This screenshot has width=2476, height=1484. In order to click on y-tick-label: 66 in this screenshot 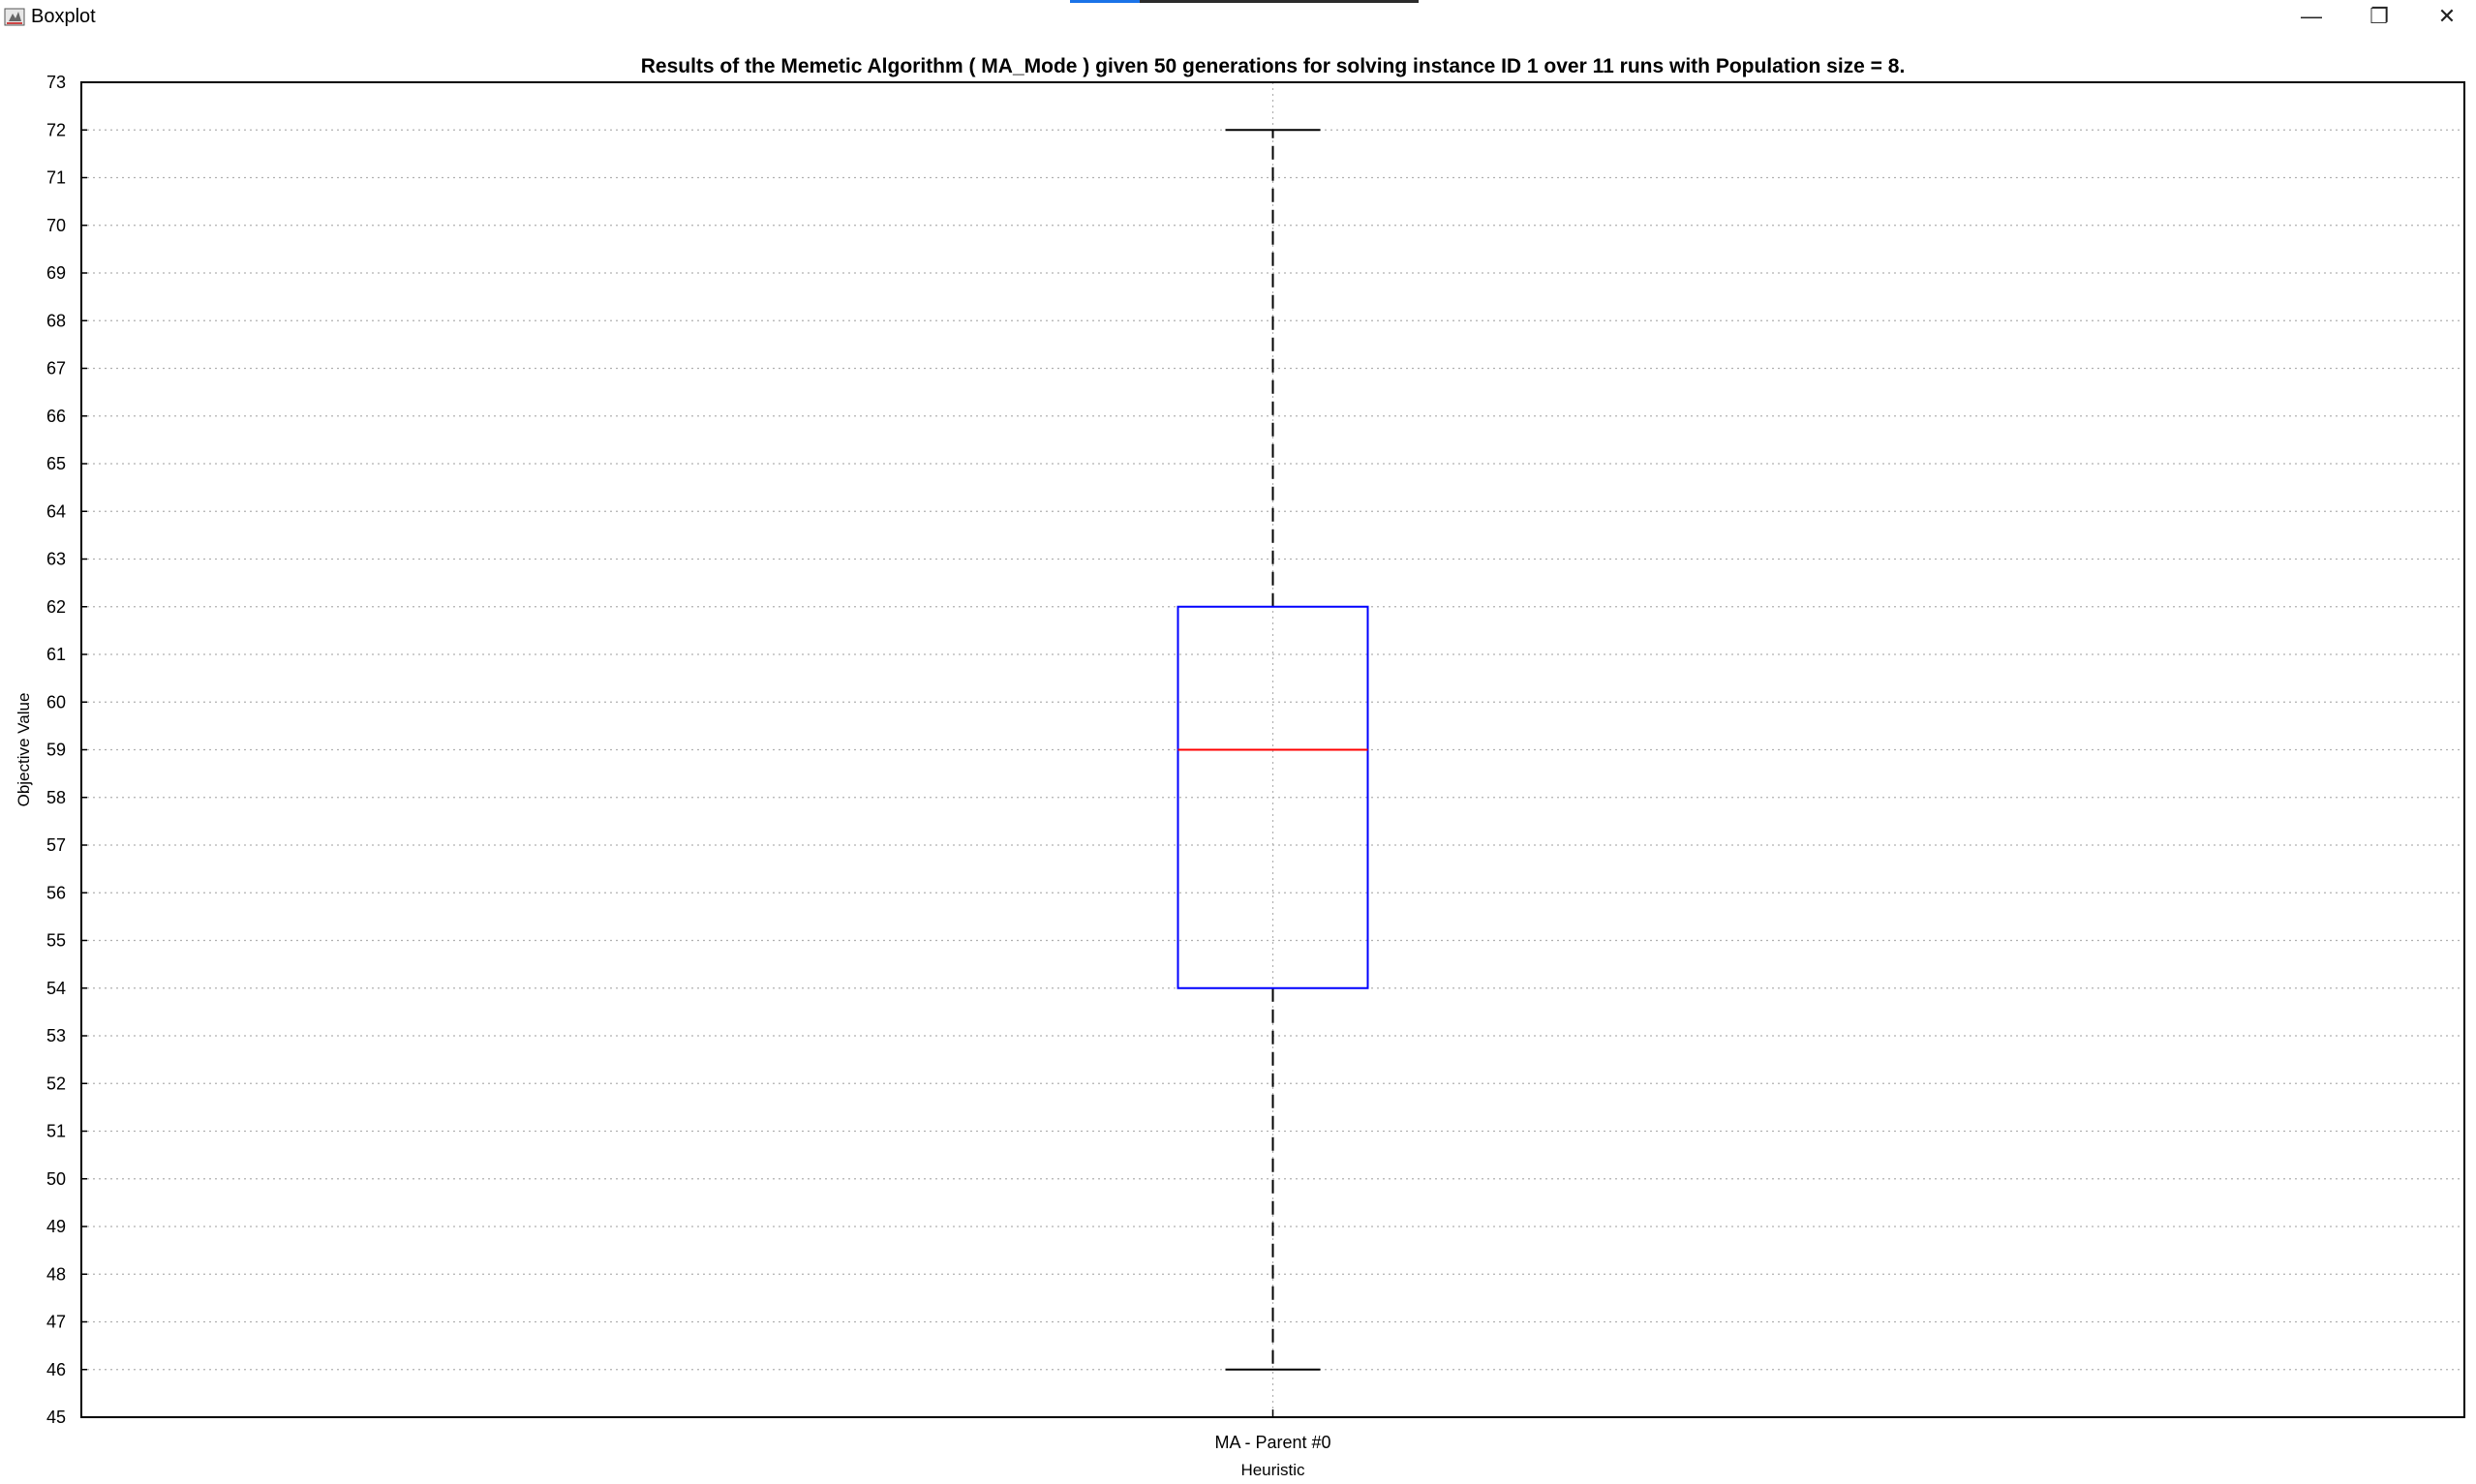, I will do `click(56, 416)`.